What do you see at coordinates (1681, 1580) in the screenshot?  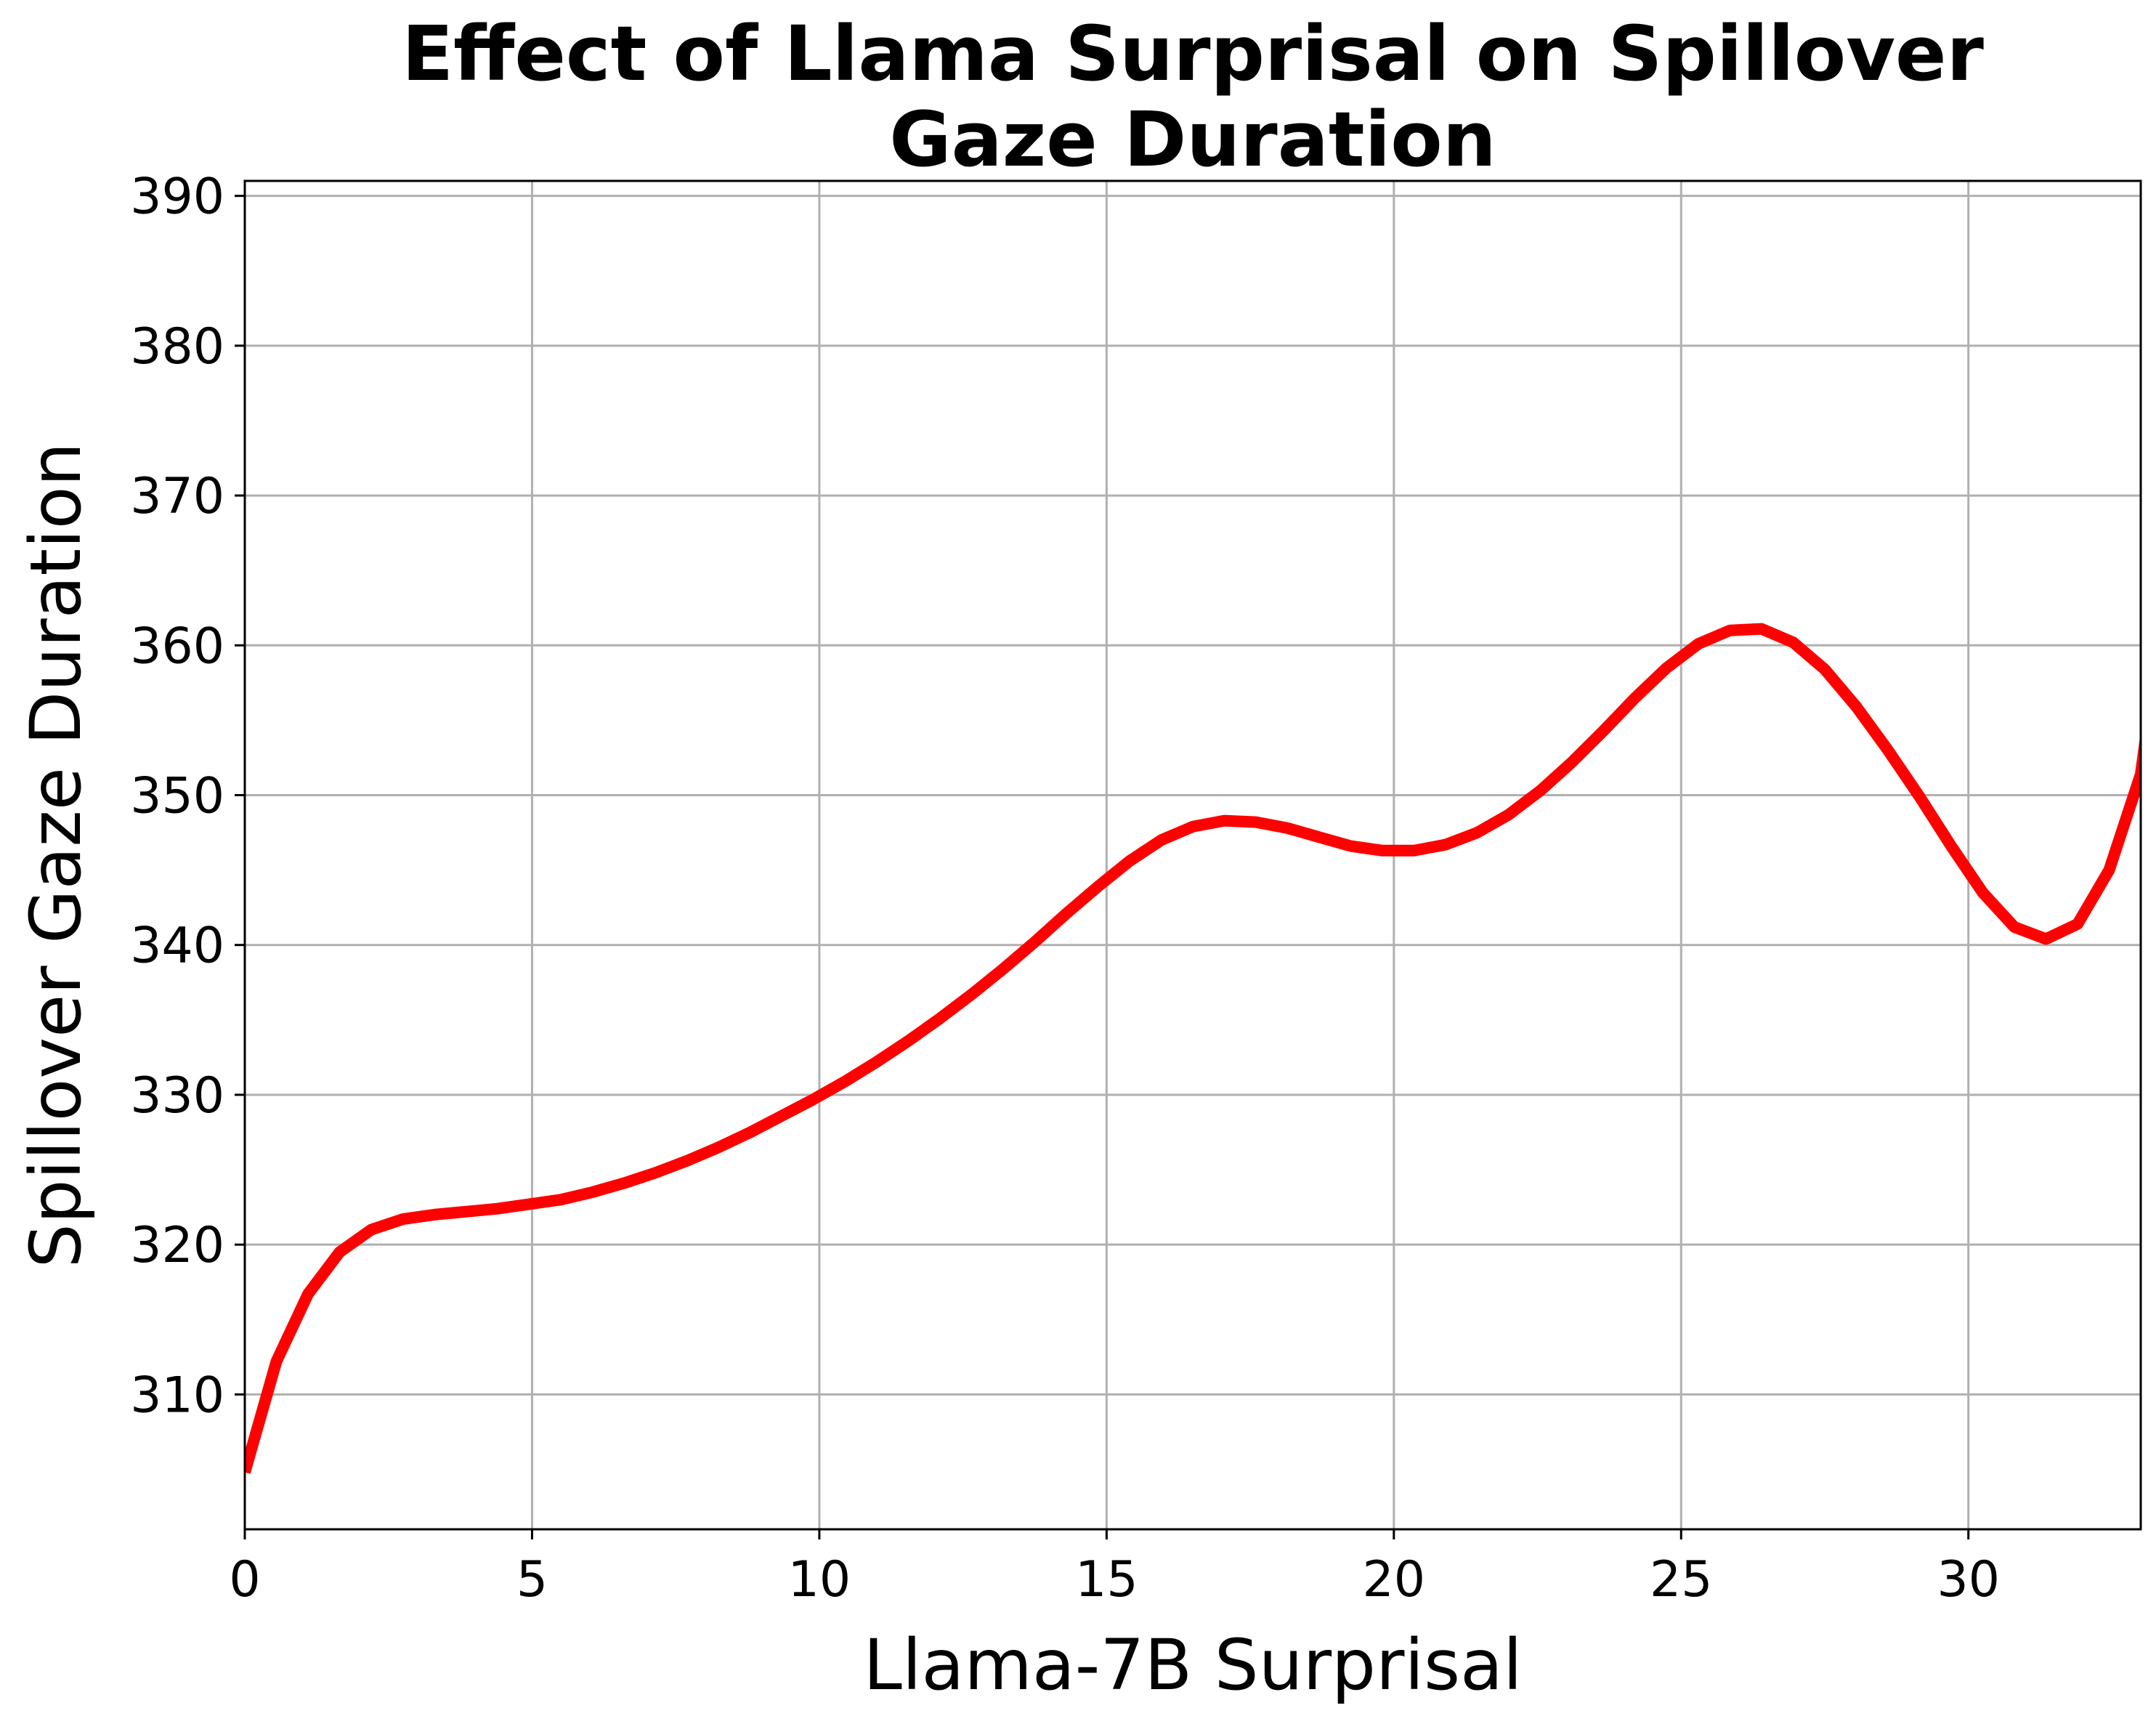 I see `x-tick-label: 25` at bounding box center [1681, 1580].